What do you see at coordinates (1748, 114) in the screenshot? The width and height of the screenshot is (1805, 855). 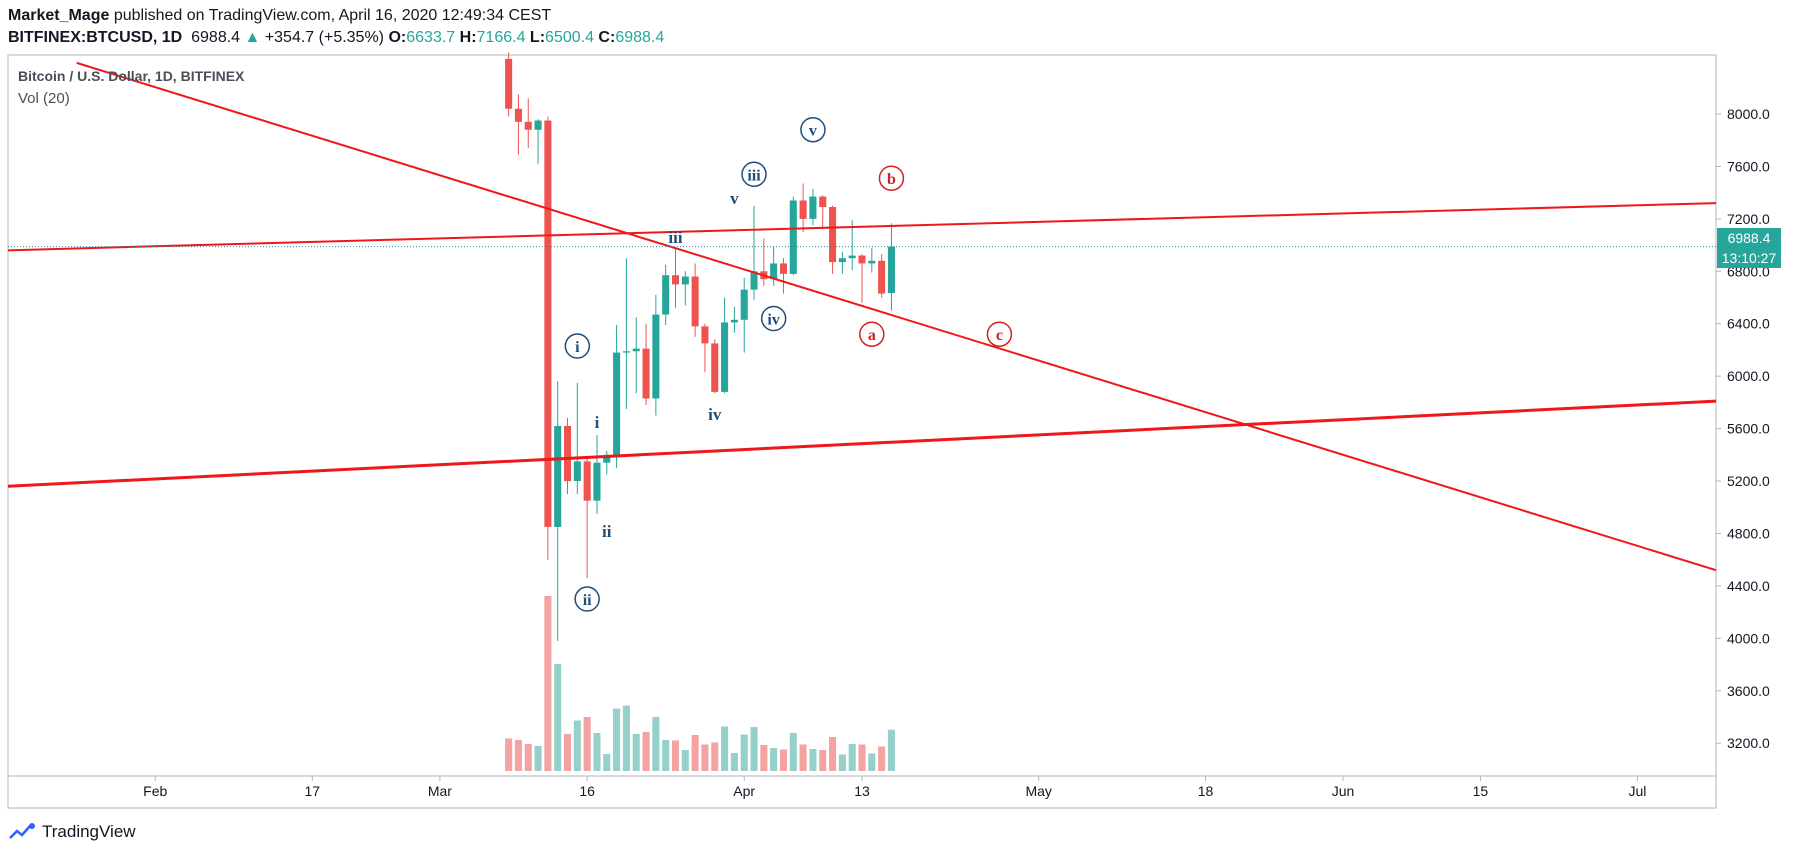 I see `y-tick-label: 8000.0` at bounding box center [1748, 114].